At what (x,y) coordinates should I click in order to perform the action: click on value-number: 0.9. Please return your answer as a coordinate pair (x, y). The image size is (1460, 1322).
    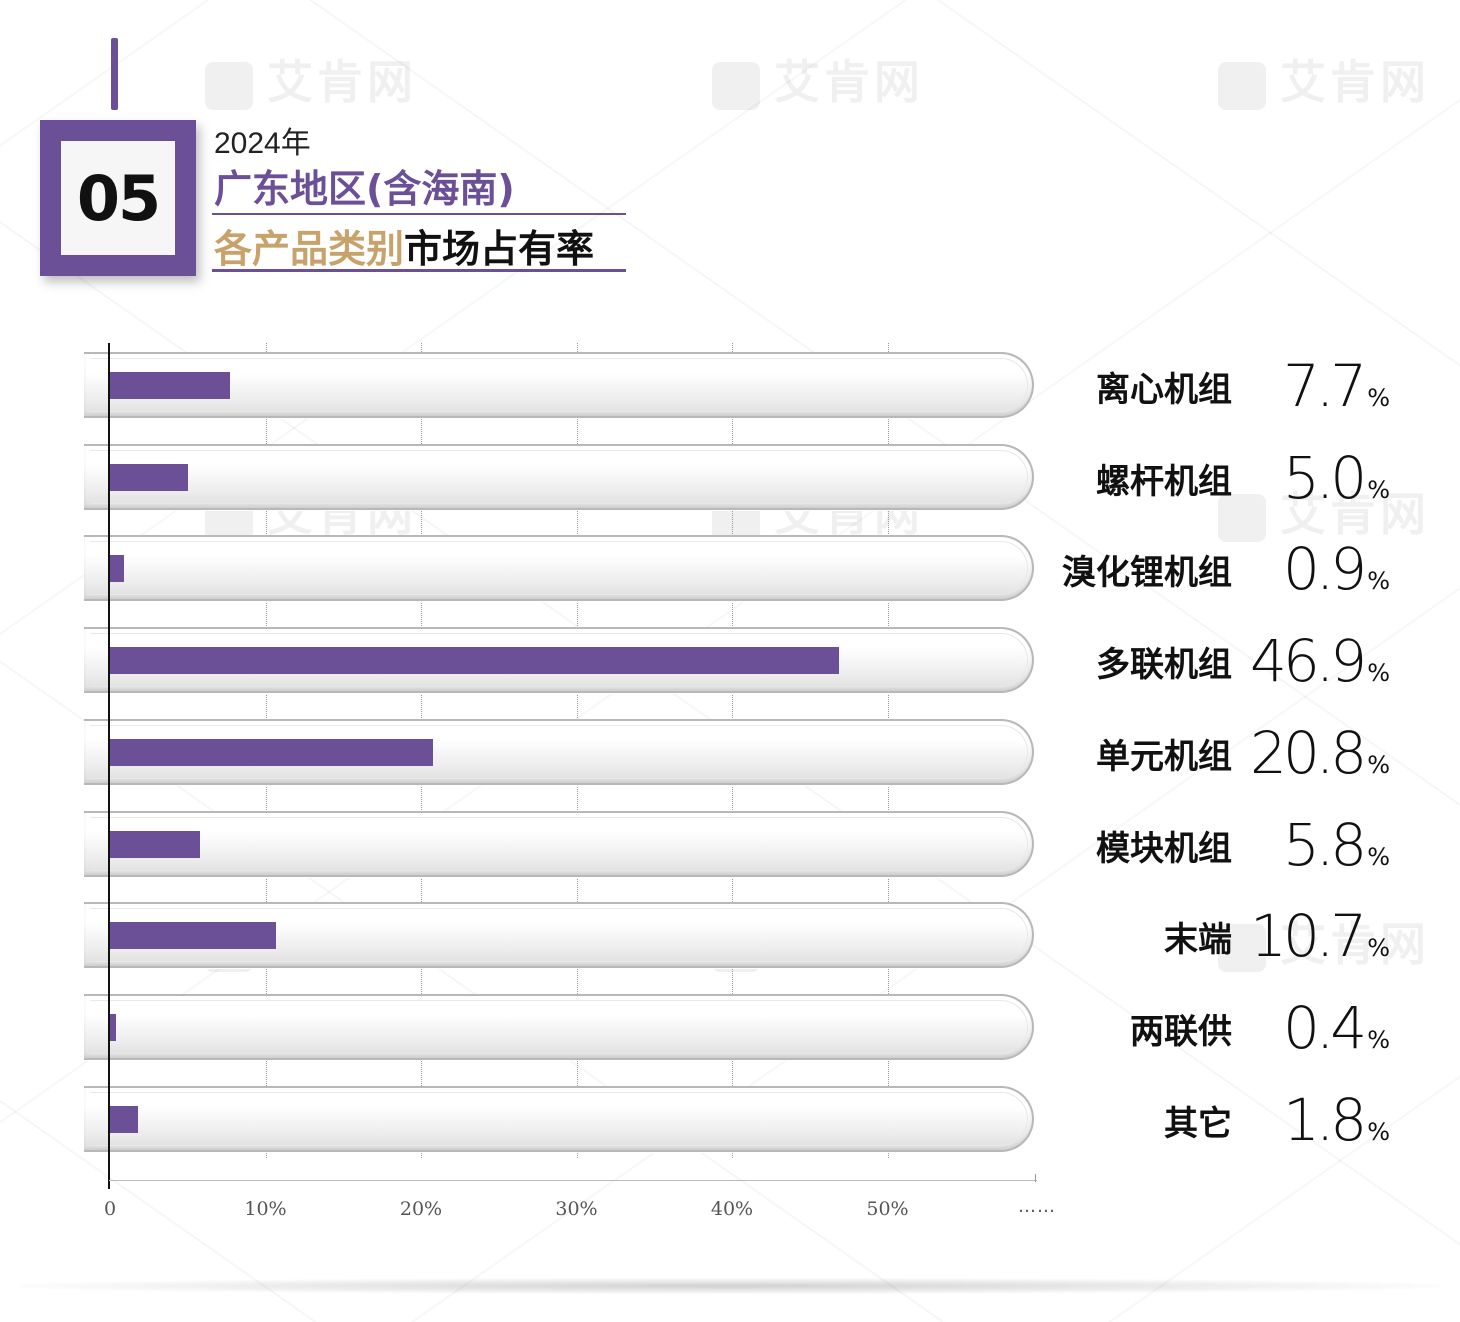
    Looking at the image, I should click on (1324, 569).